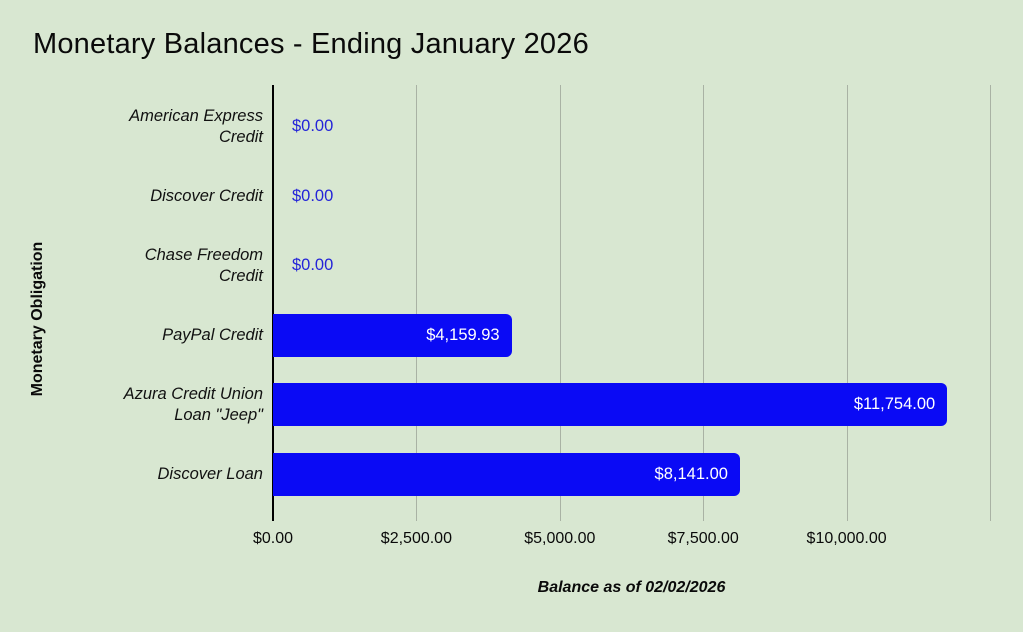 The height and width of the screenshot is (632, 1023). I want to click on x-tick-label: $10,000.00, so click(846, 538).